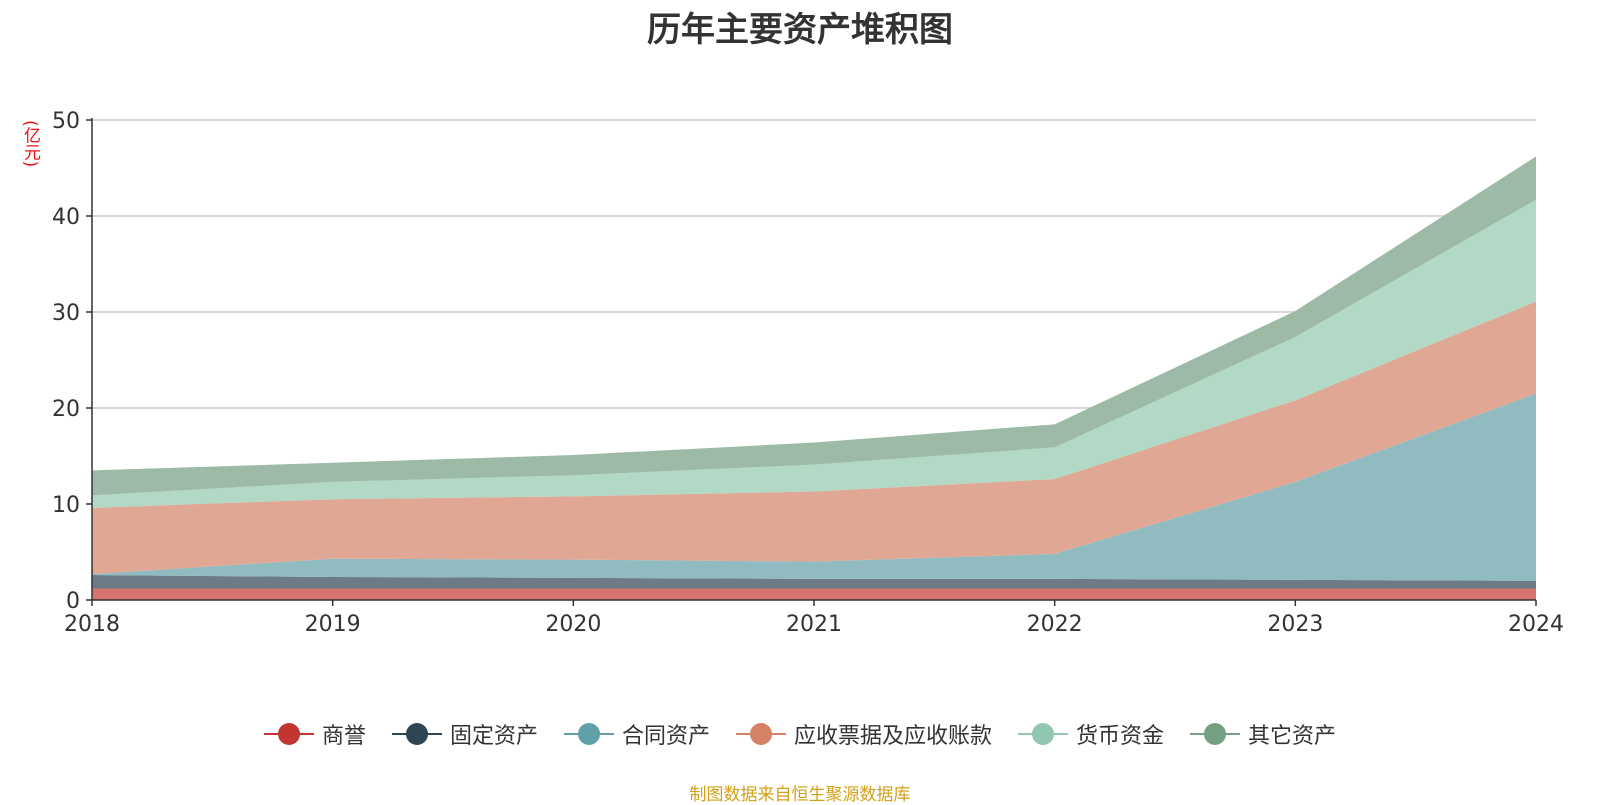  What do you see at coordinates (665, 736) in the screenshot?
I see `legend-label: 合同资产` at bounding box center [665, 736].